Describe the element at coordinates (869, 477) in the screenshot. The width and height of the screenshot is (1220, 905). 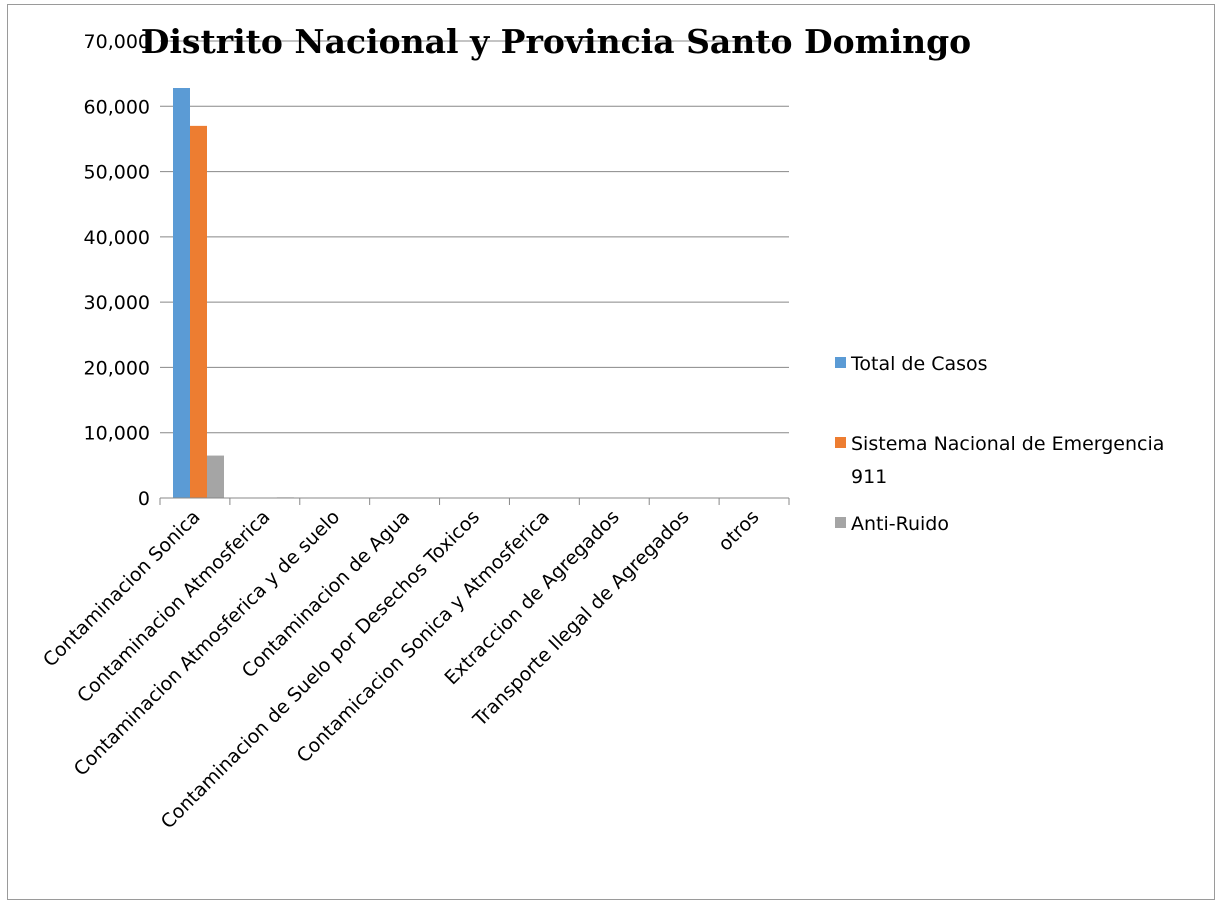
I see `legend-label-line: 911` at that location.